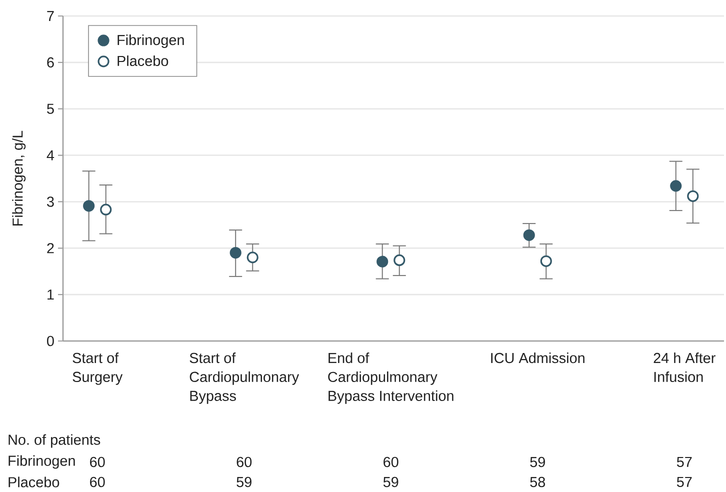 The width and height of the screenshot is (726, 492). What do you see at coordinates (50, 16) in the screenshot?
I see `y-tick-label: 7` at bounding box center [50, 16].